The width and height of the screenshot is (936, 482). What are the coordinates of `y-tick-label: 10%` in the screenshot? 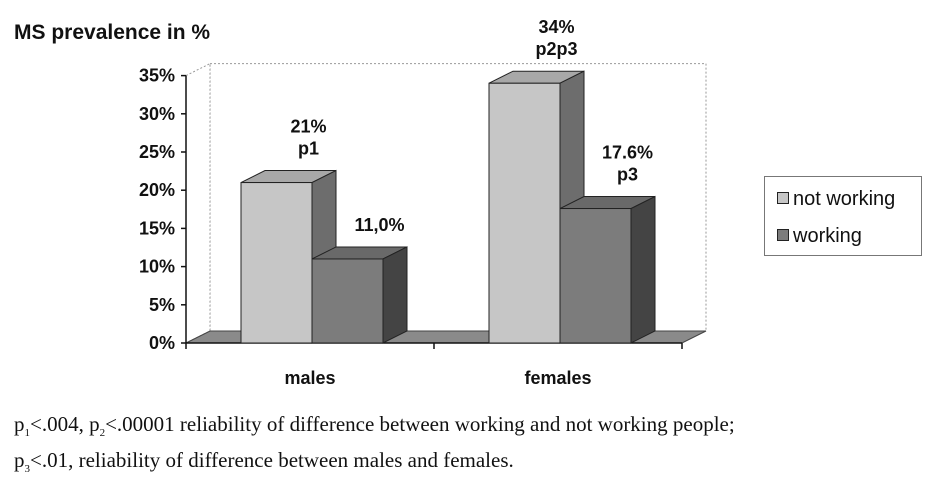 It's located at (157, 267).